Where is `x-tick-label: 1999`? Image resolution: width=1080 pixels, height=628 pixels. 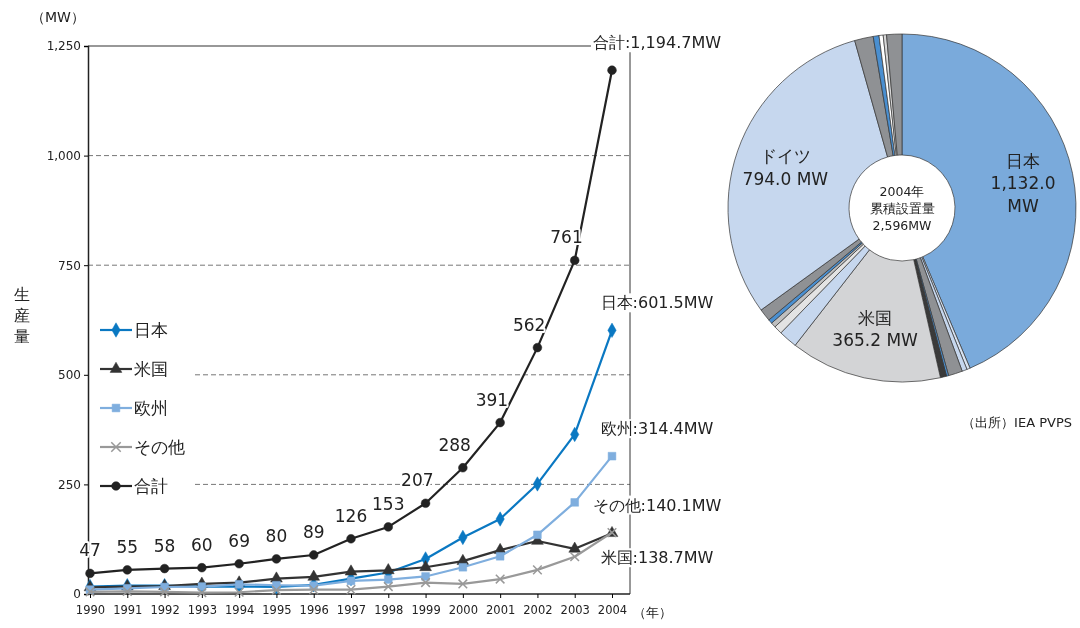
x-tick-label: 1999 is located at coordinates (426, 609).